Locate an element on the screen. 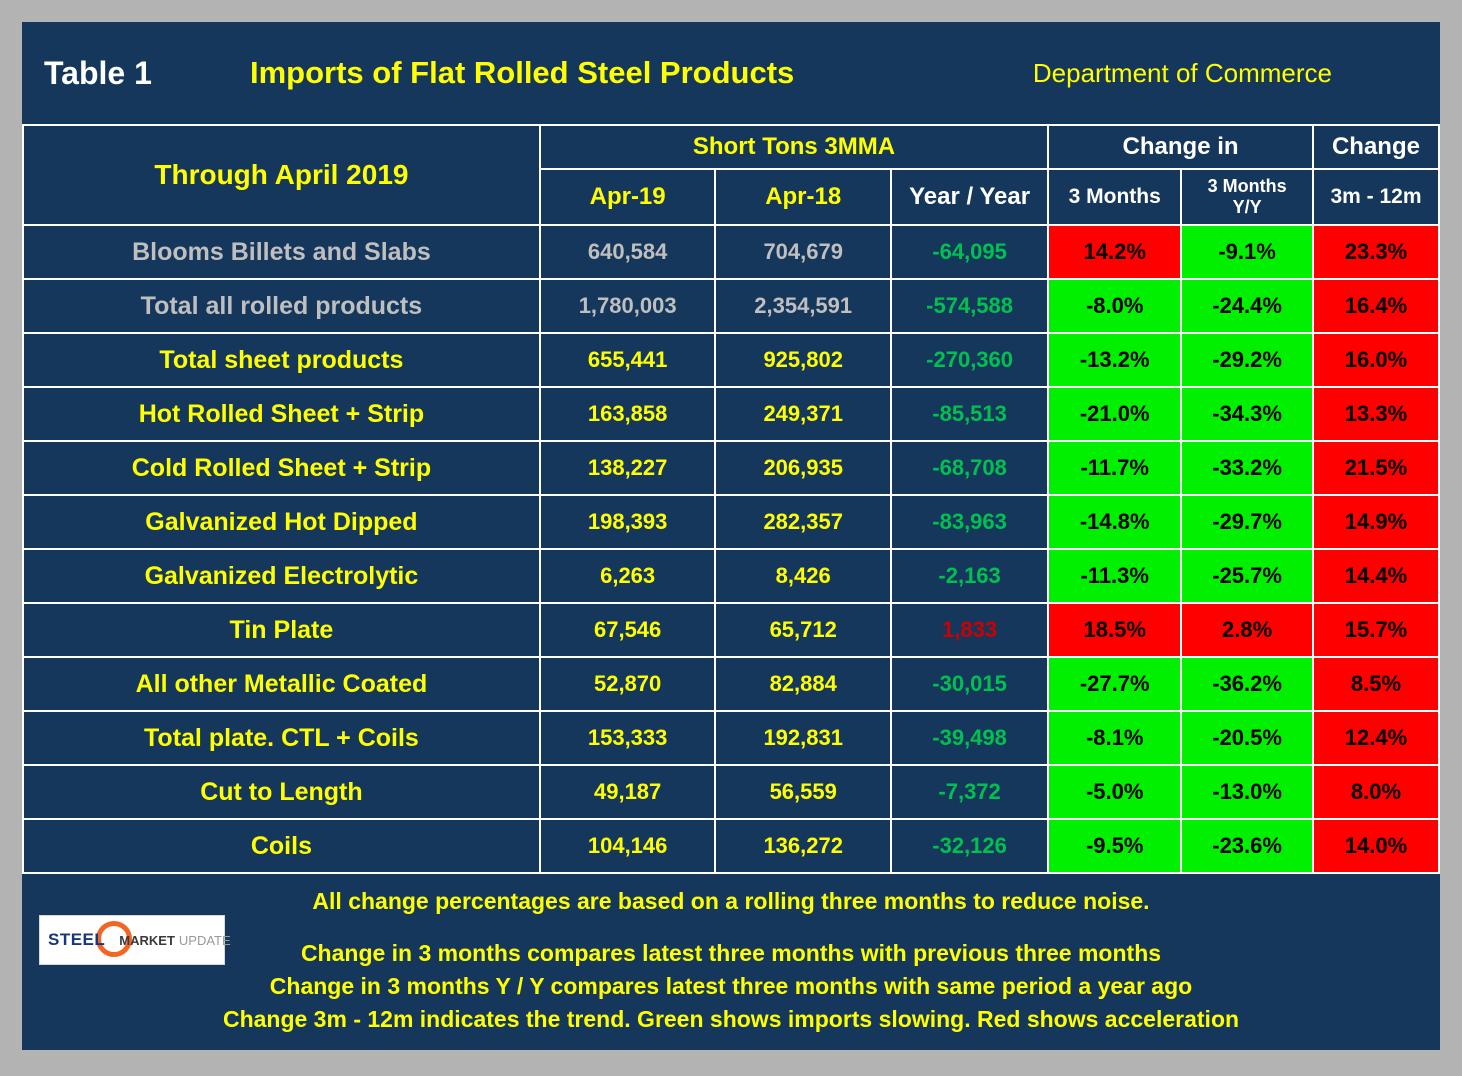 The width and height of the screenshot is (1462, 1076). apr18-value: 206,935 is located at coordinates (803, 468).